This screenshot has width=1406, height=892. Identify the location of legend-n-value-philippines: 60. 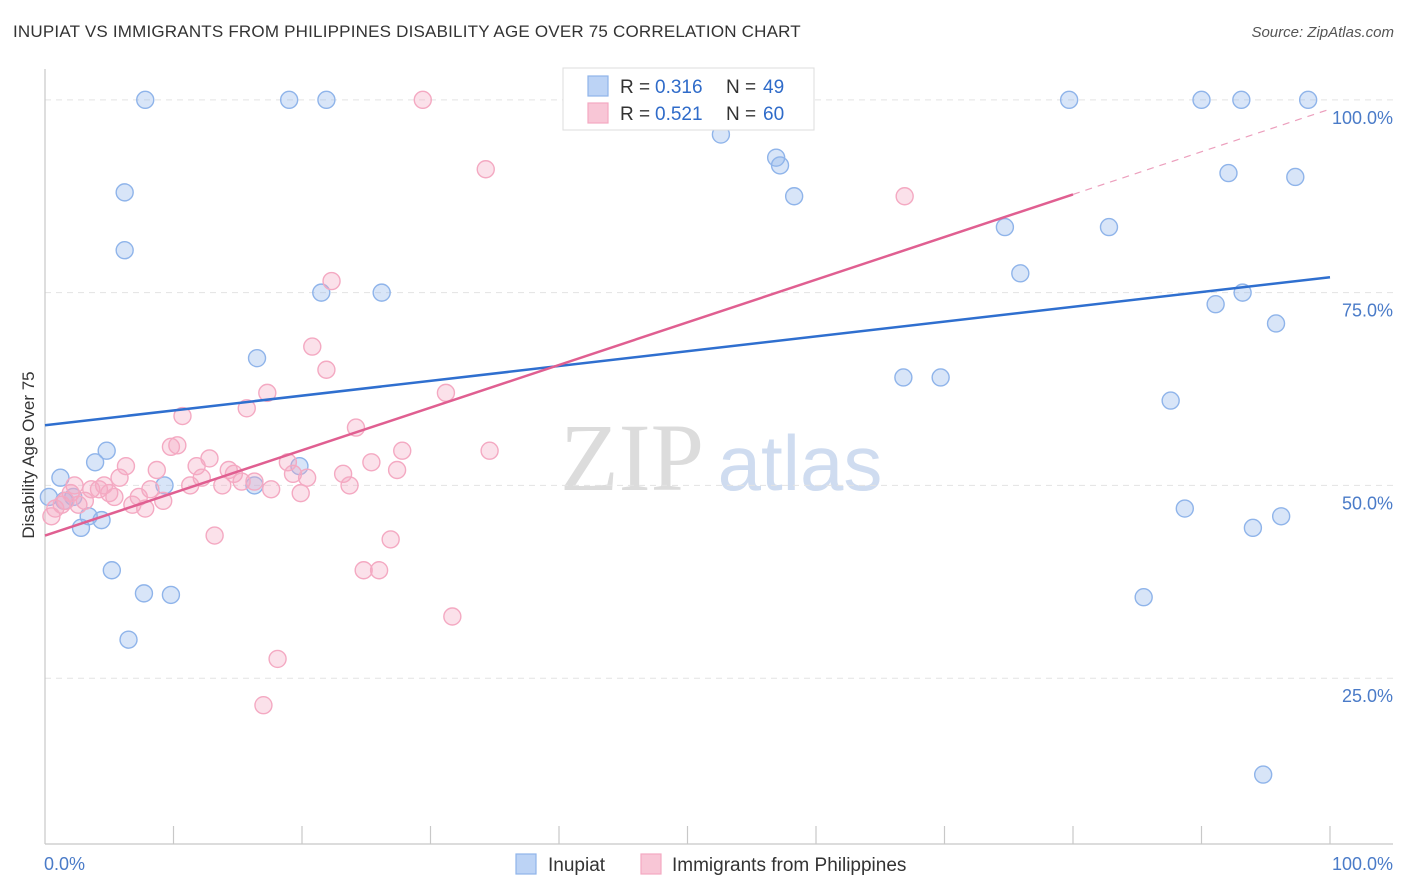
(773, 114).